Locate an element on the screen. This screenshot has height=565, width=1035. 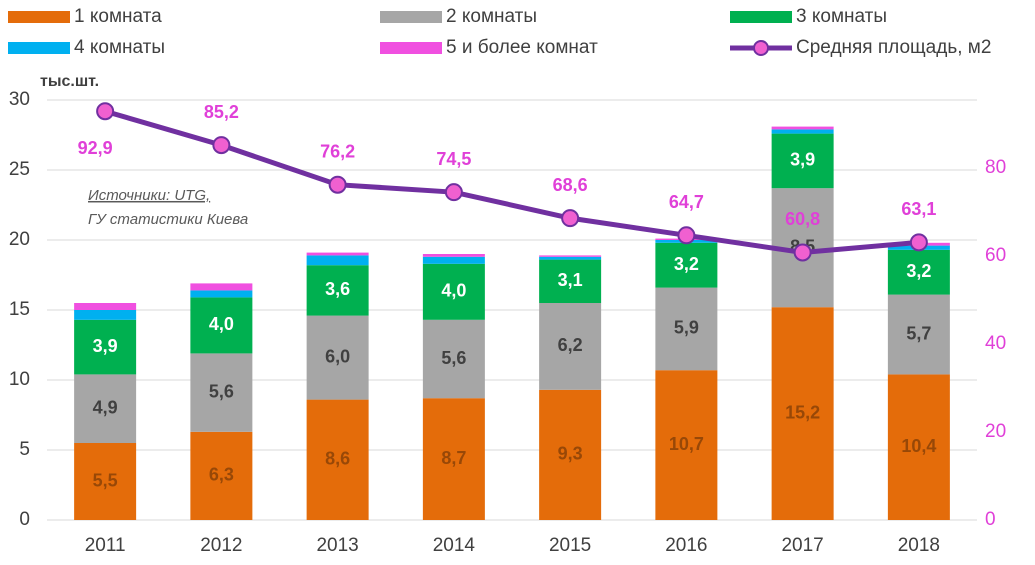
value-label: 5,7 is located at coordinates (918, 333).